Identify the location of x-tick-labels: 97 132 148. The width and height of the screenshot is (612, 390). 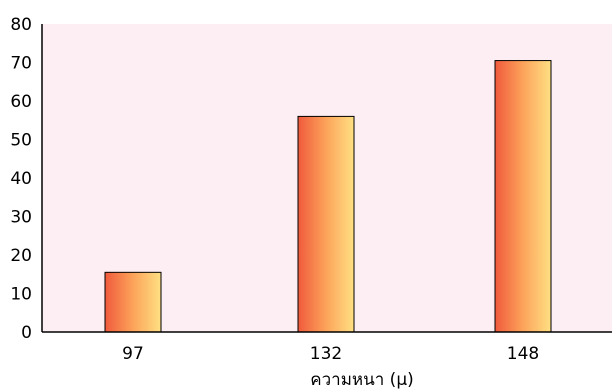
(330, 354).